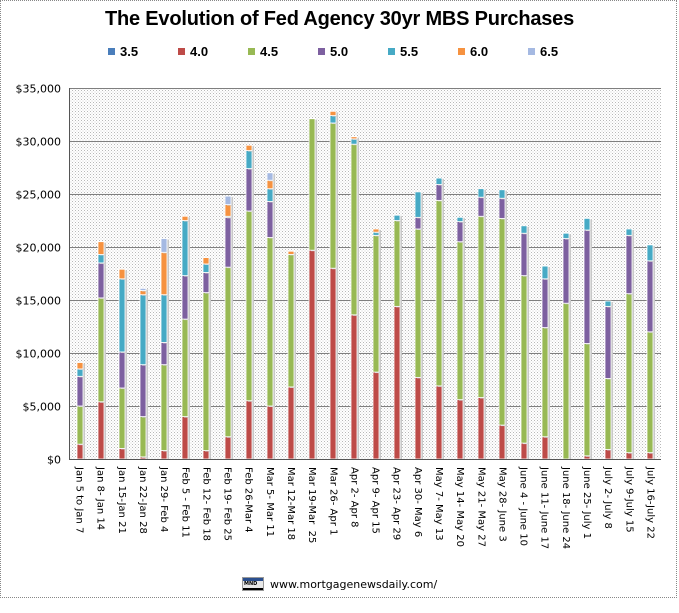 The width and height of the screenshot is (679, 613). I want to click on bar-shadow, so click(230, 218).